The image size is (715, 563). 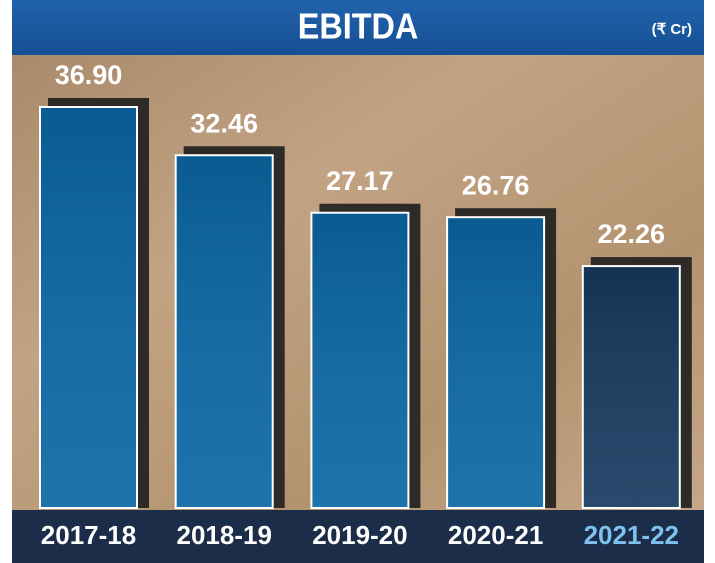 What do you see at coordinates (631, 535) in the screenshot?
I see `x-tick-label: 2021-22` at bounding box center [631, 535].